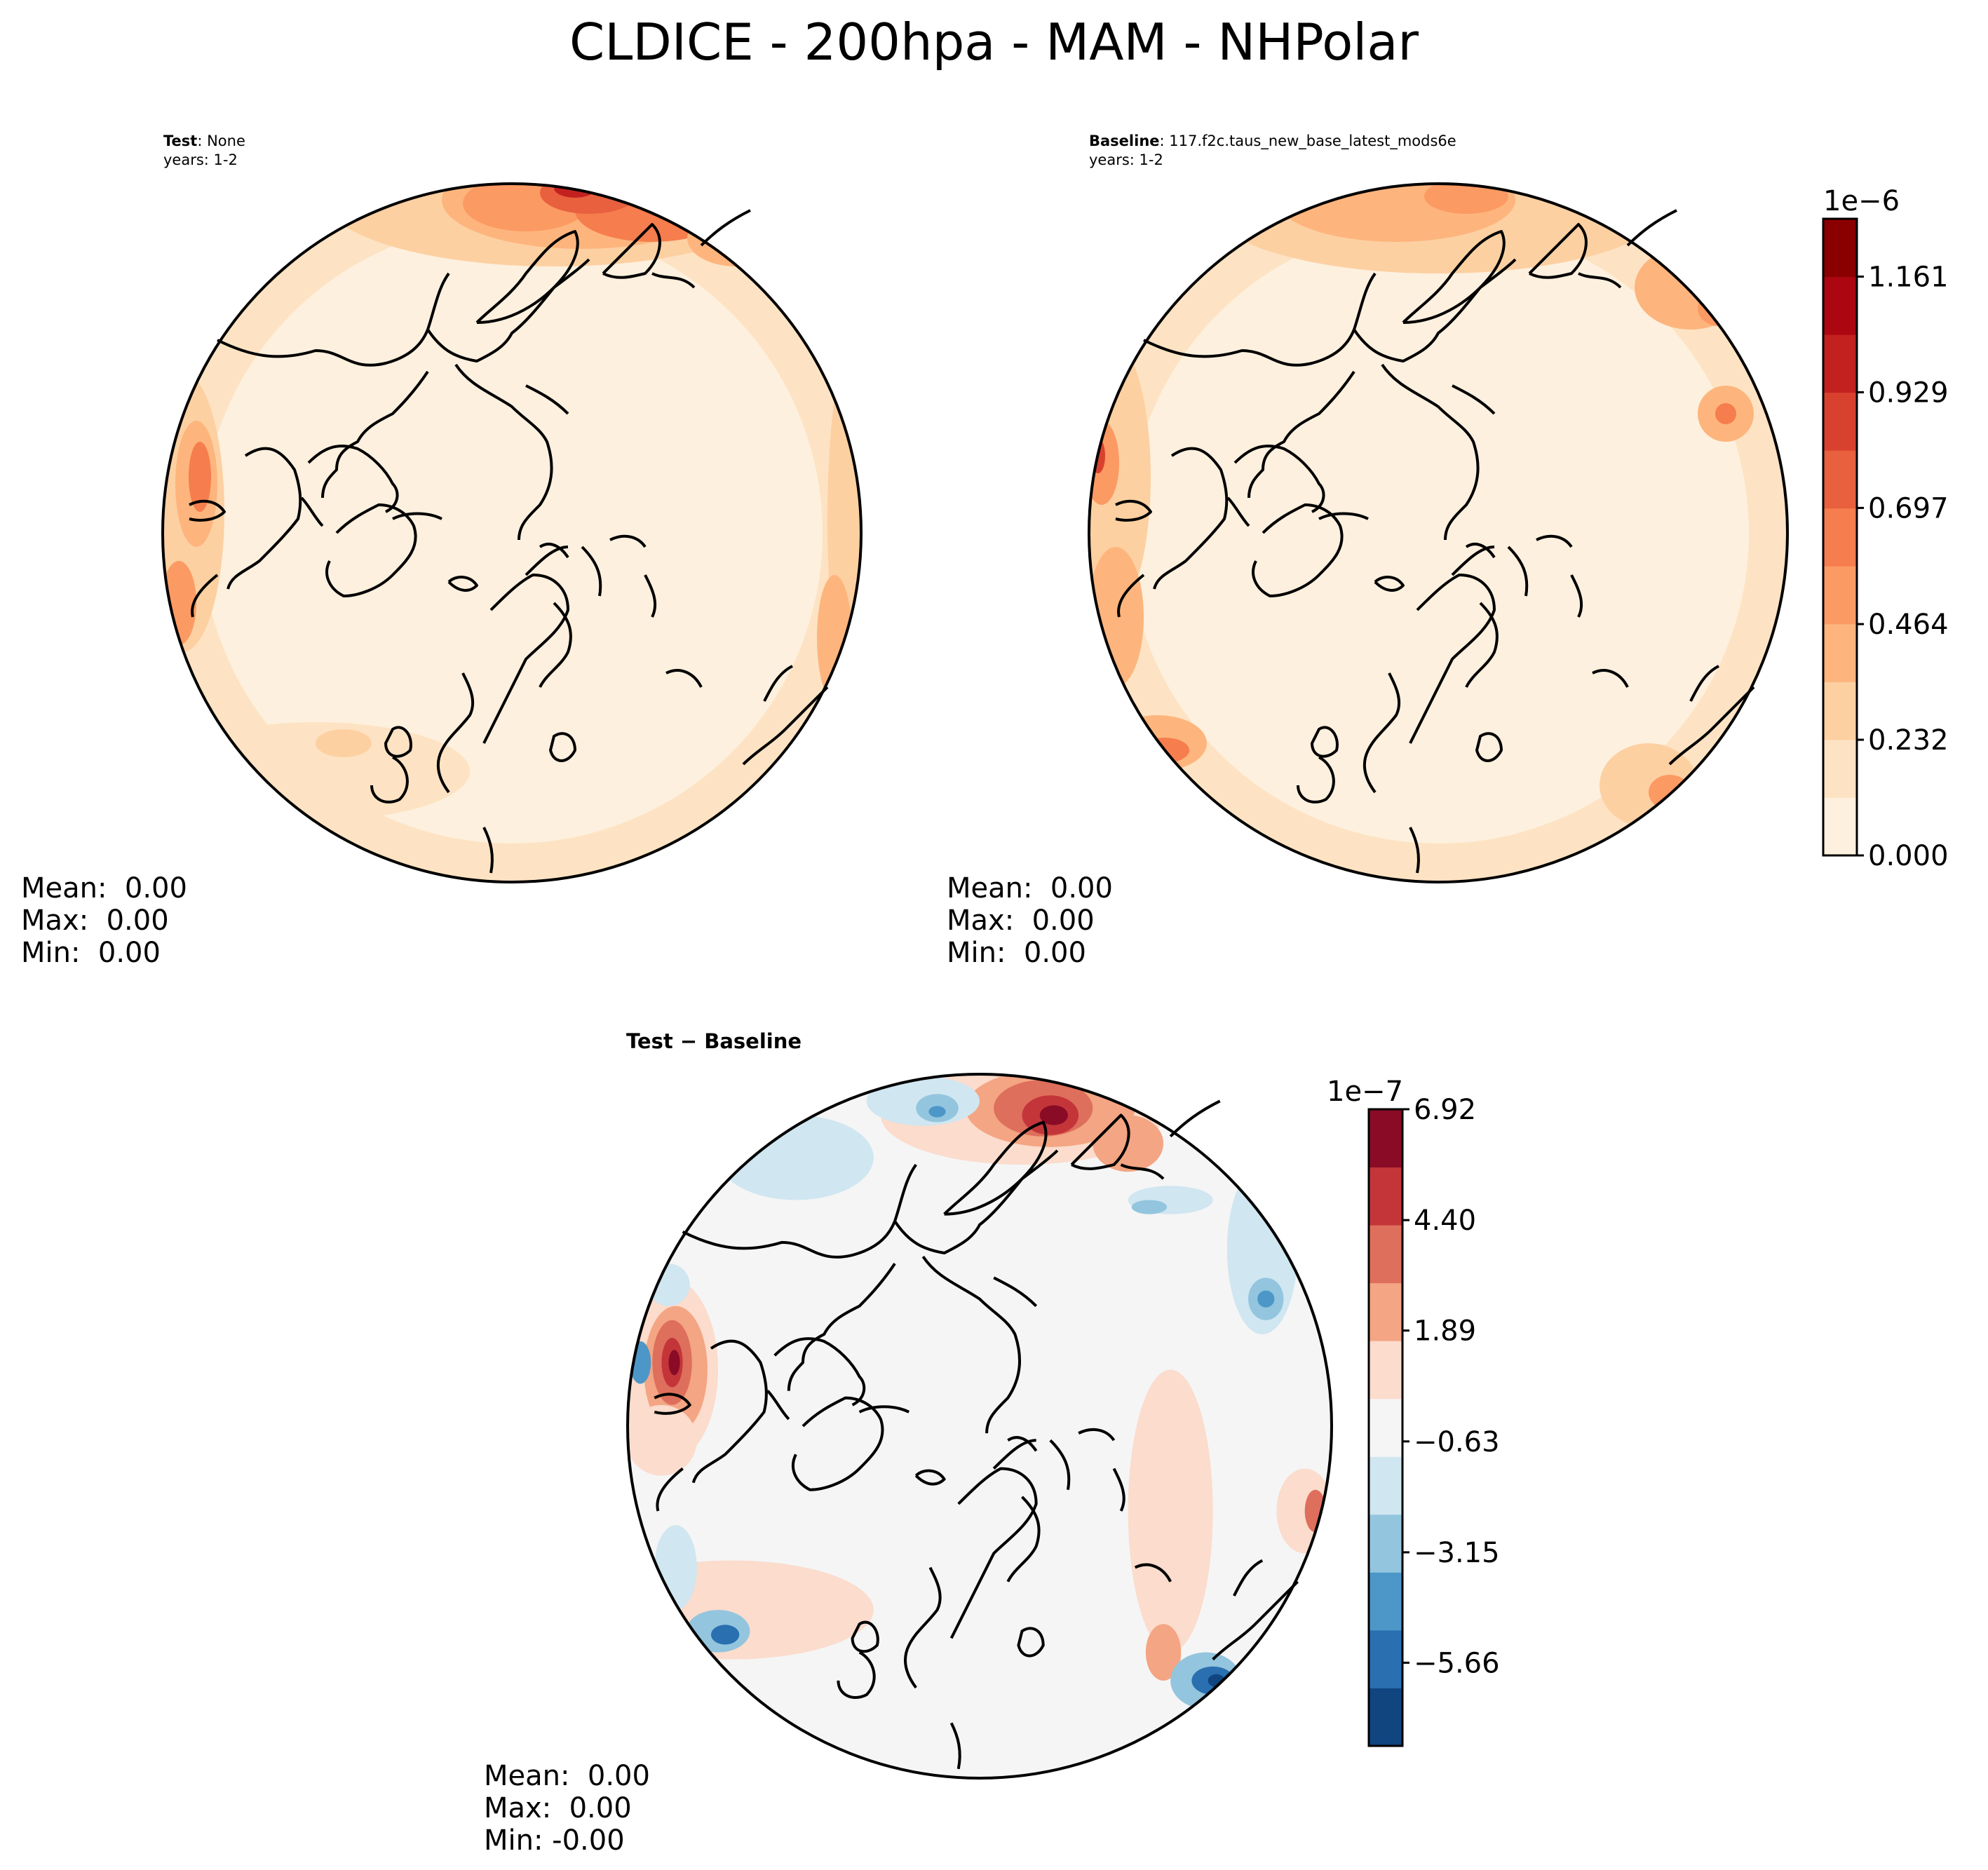  Describe the element at coordinates (1457, 1663) in the screenshot. I see `diff-colorbar-tick-label: −5.66` at that location.